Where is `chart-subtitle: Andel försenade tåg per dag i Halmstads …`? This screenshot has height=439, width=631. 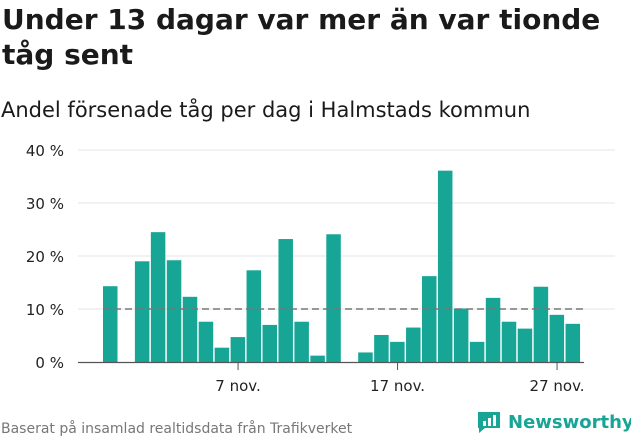
chart-subtitle: Andel försenade tåg per dag i Halmstads … is located at coordinates (266, 110).